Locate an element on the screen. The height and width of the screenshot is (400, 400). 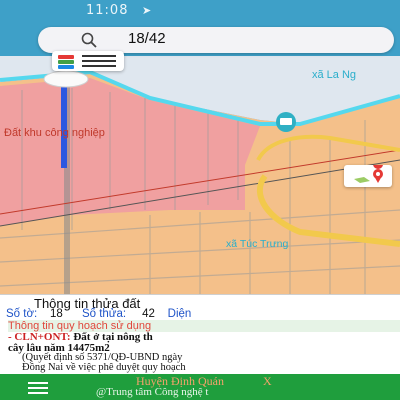
decision-text-2: Đồng Nai về việc phê duyệt quy hoạch is located at coordinates (104, 367).